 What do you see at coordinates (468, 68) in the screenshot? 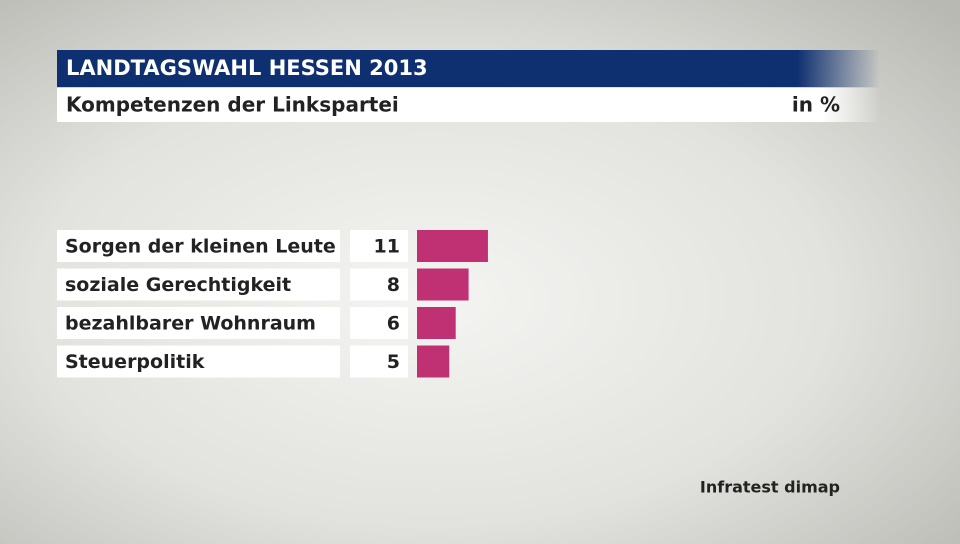
I see `header-bar` at bounding box center [468, 68].